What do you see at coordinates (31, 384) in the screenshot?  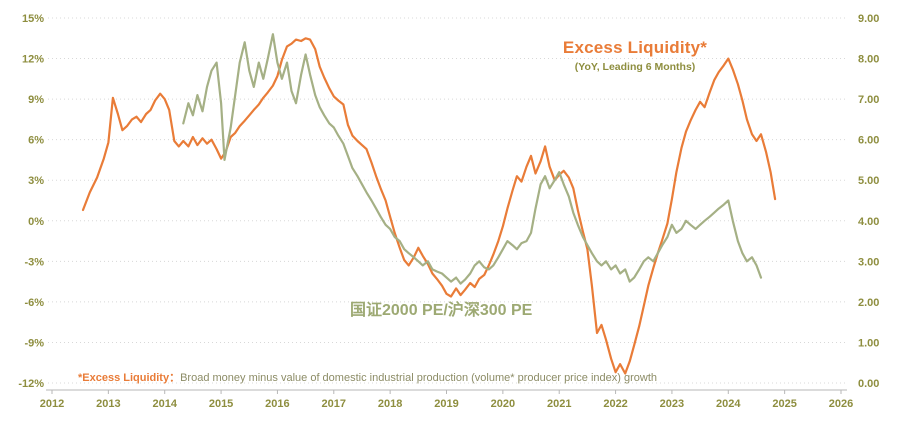 I see `left-axis-tick-label: -12%` at bounding box center [31, 384].